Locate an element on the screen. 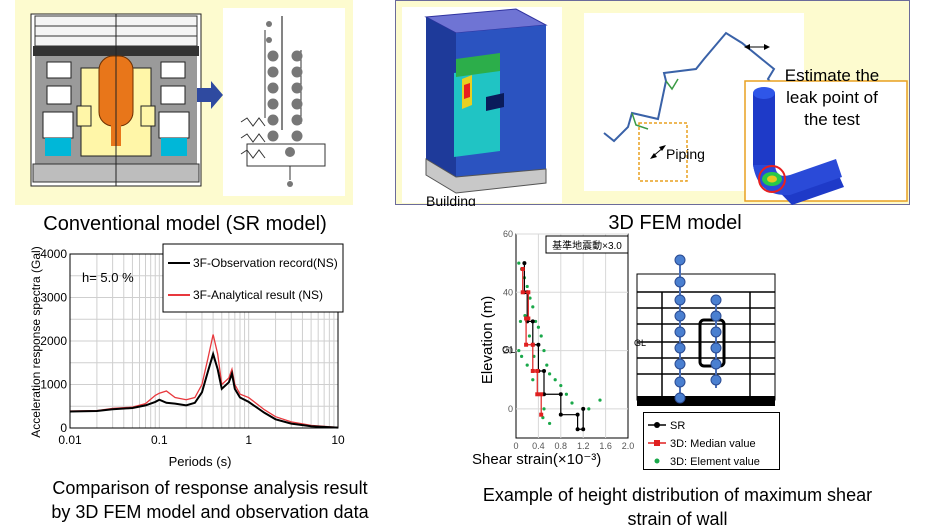 This screenshot has width=925, height=532. shear-ytick-label: 0 is located at coordinates (510, 409).